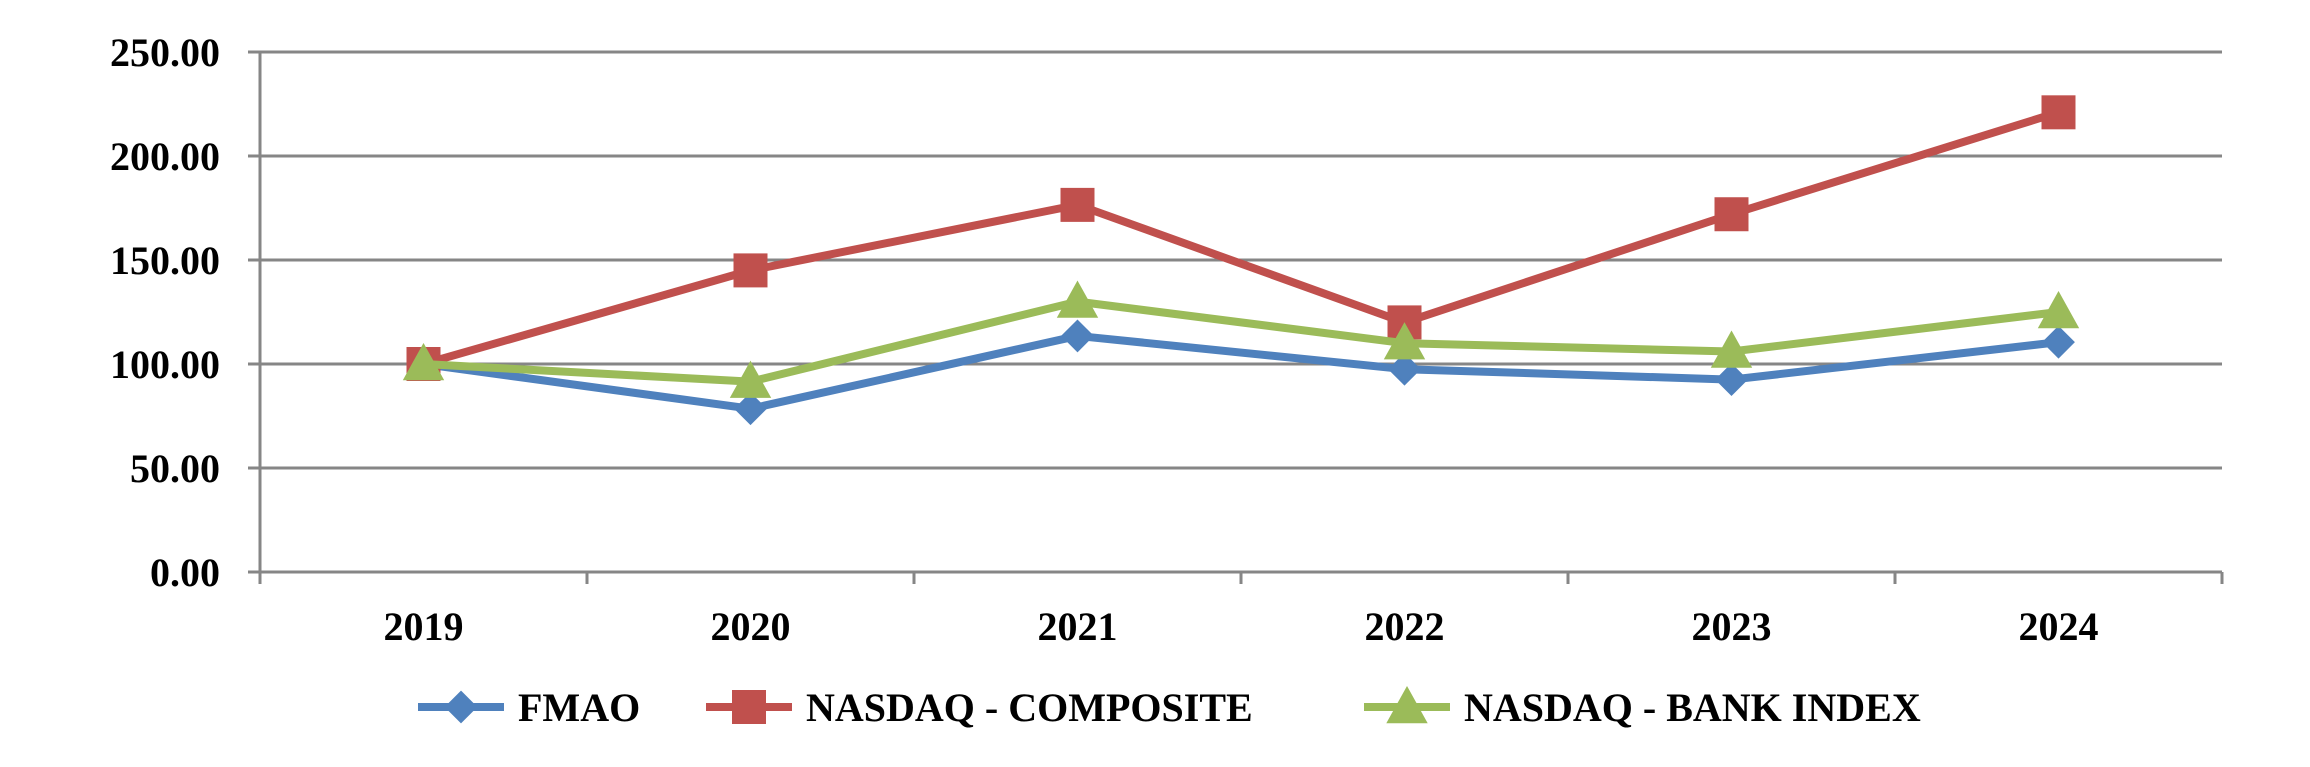 This screenshot has height=767, width=2310. I want to click on x-tick-label: 2023, so click(1732, 626).